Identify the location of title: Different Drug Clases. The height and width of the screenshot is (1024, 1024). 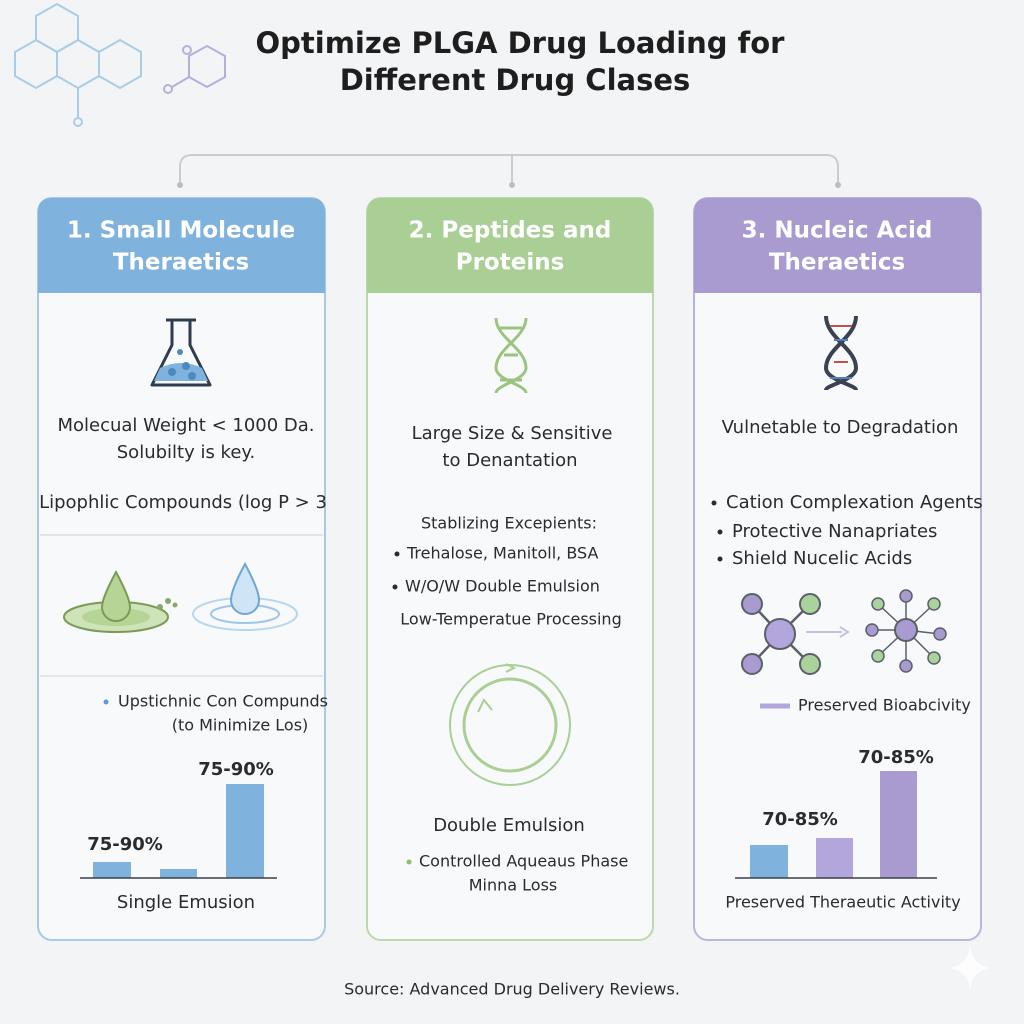
(515, 80).